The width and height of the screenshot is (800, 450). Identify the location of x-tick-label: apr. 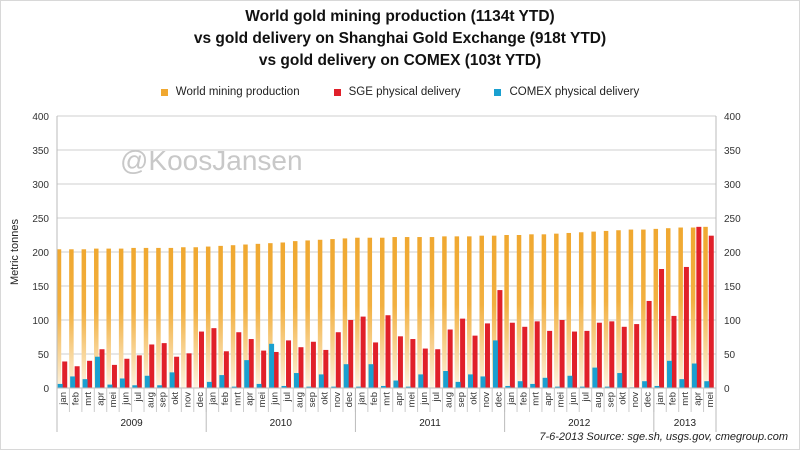
(697, 399).